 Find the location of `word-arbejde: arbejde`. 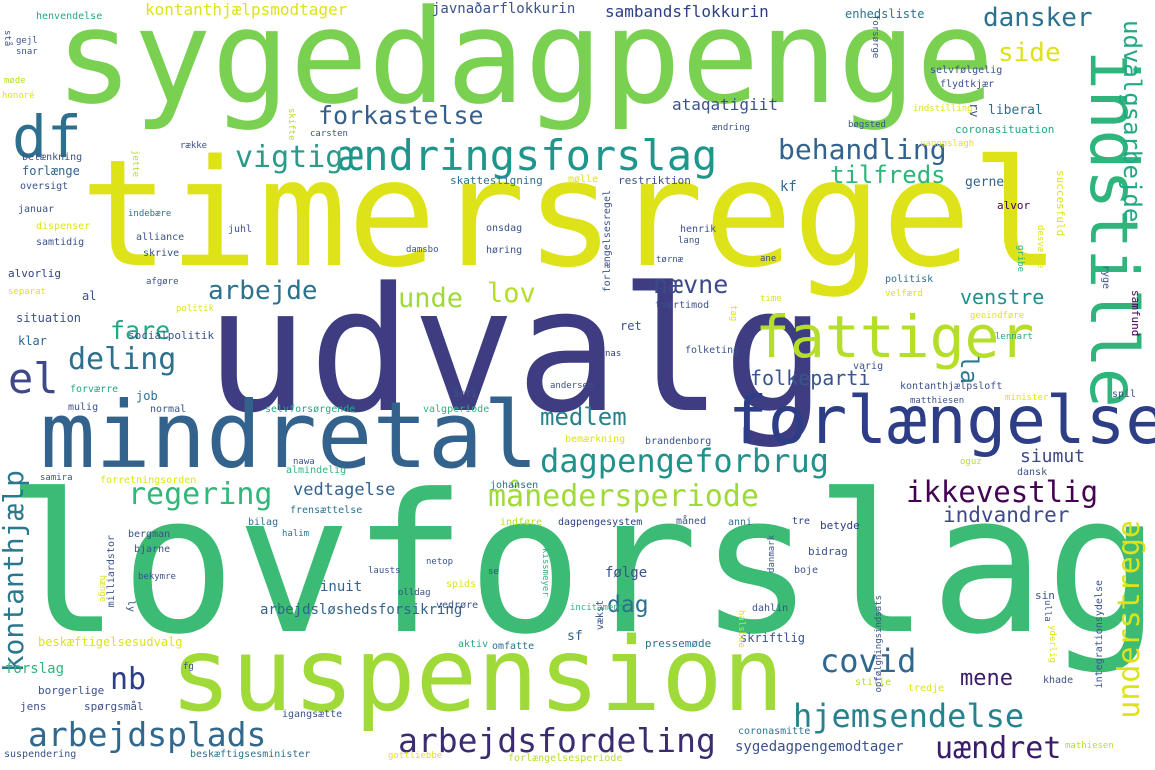

word-arbejde: arbejde is located at coordinates (263, 291).